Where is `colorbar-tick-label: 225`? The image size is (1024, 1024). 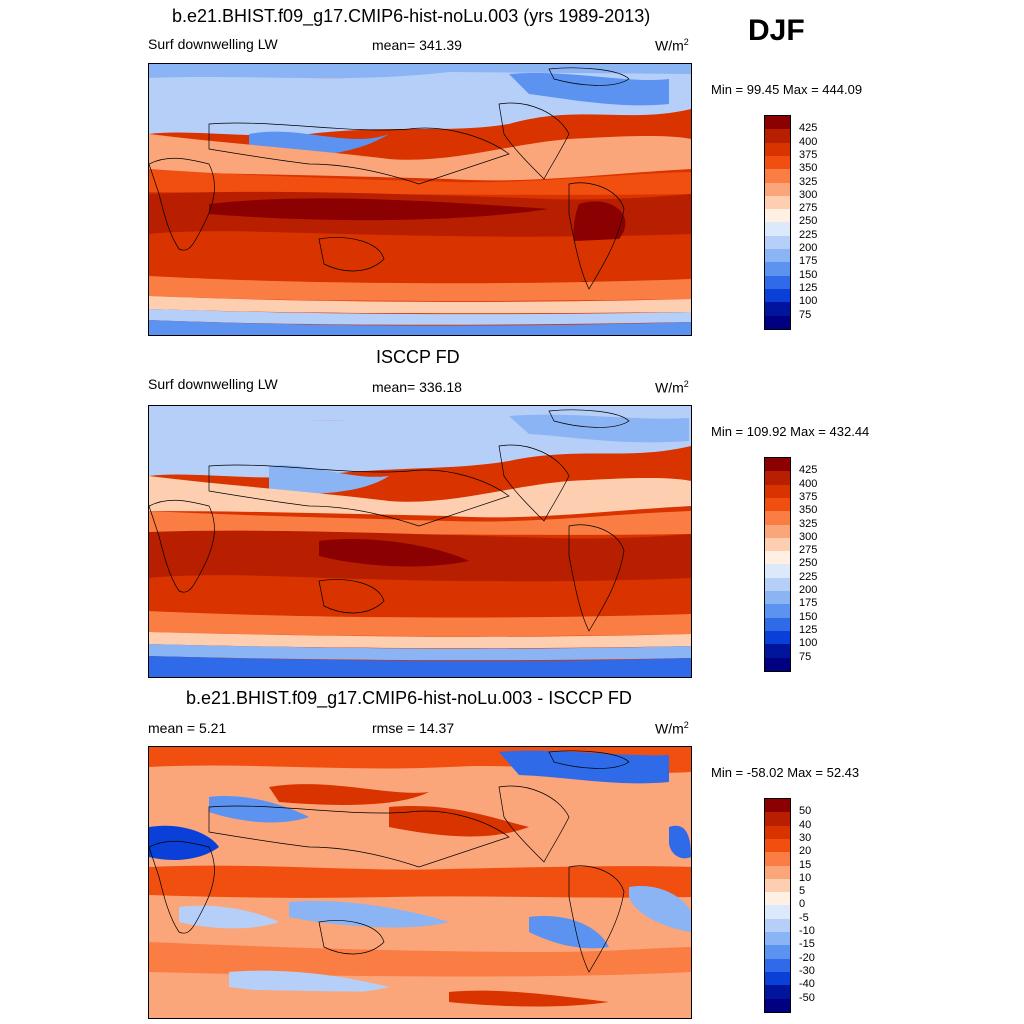 colorbar-tick-label: 225 is located at coordinates (808, 234).